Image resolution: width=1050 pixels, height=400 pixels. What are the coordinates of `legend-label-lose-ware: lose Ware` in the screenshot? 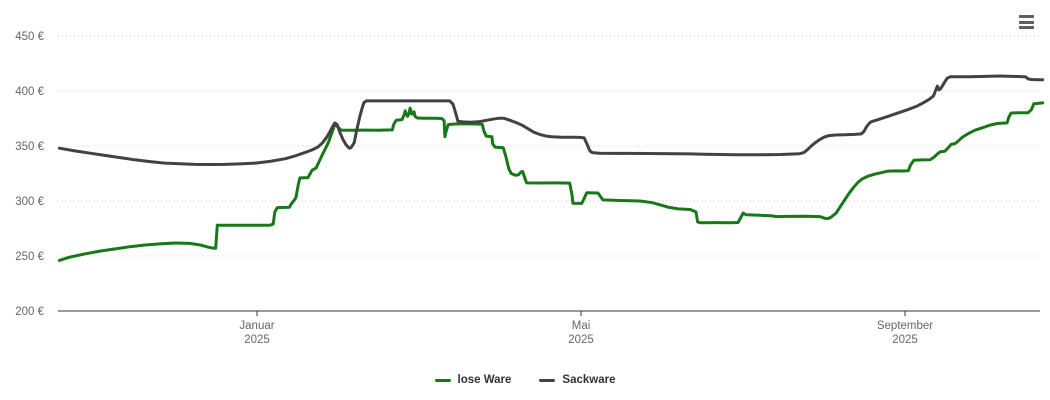 It's located at (484, 380).